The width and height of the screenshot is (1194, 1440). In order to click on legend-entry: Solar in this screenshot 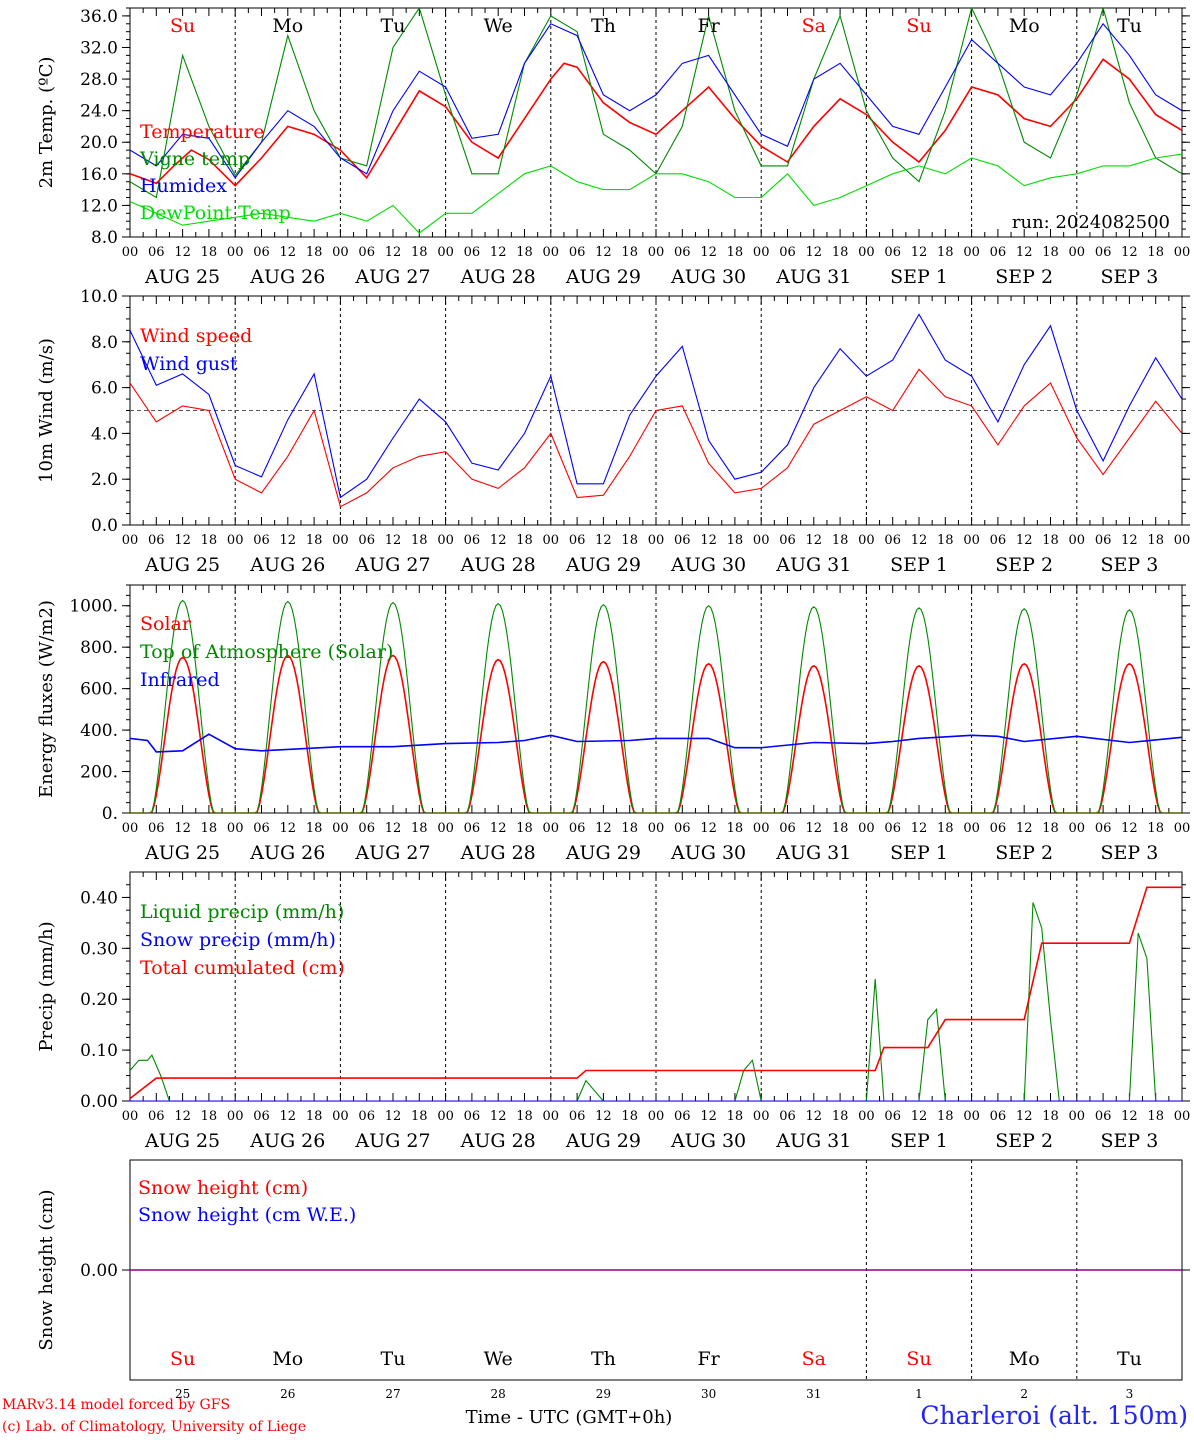, I will do `click(166, 624)`.